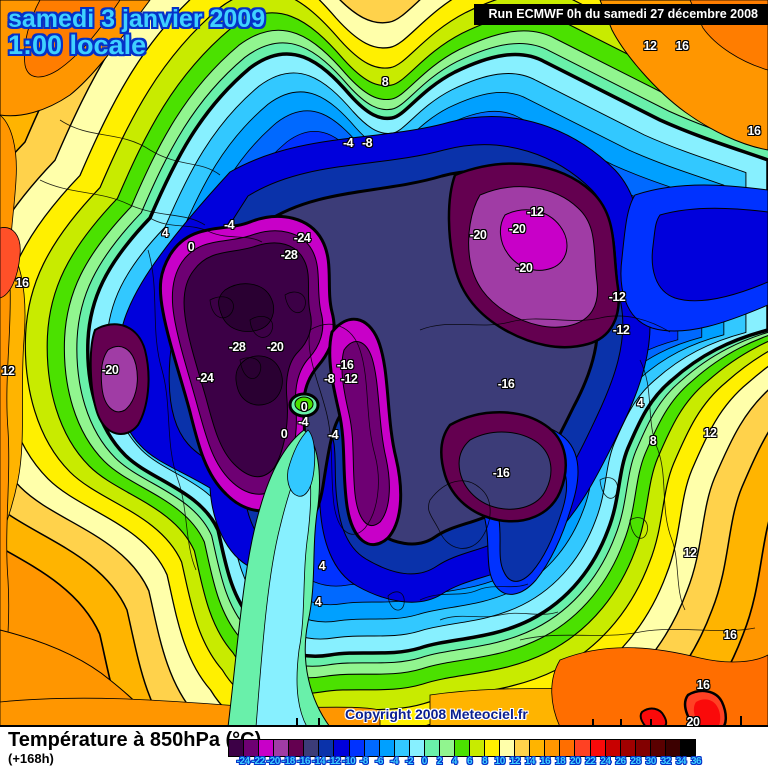 The image size is (768, 768). I want to click on colorbar-tick: -10, so click(349, 761).